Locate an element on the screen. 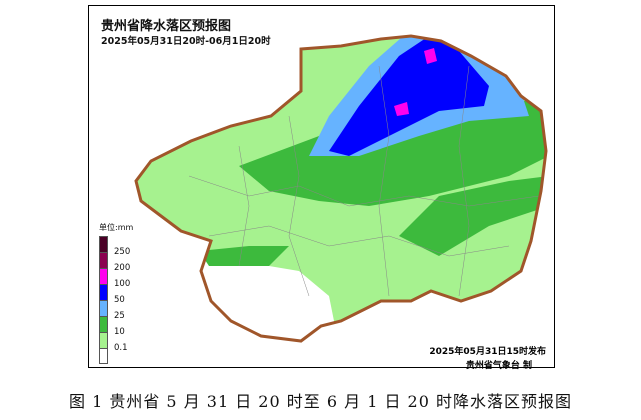 This screenshot has height=420, width=641. legend-swatch: 200 is located at coordinates (114, 273).